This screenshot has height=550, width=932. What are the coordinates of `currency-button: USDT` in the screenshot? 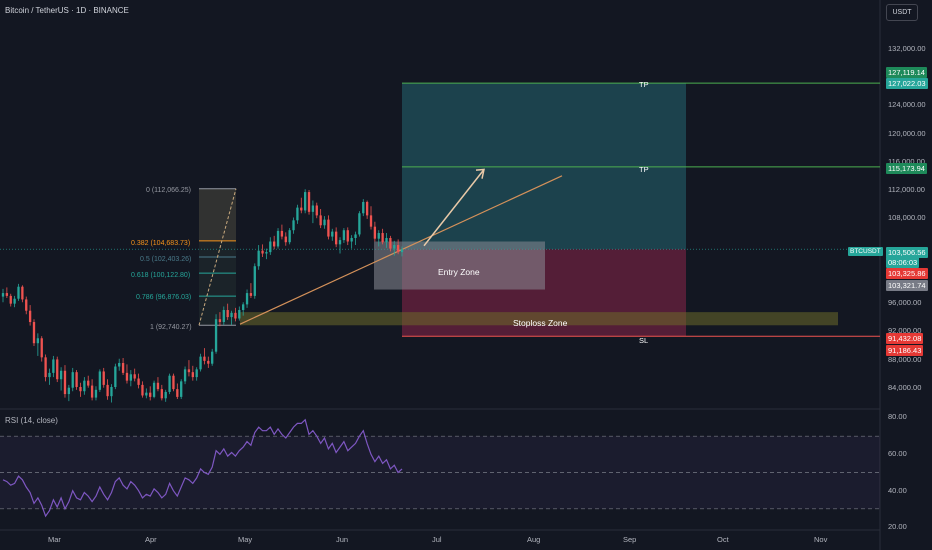 It's located at (902, 12).